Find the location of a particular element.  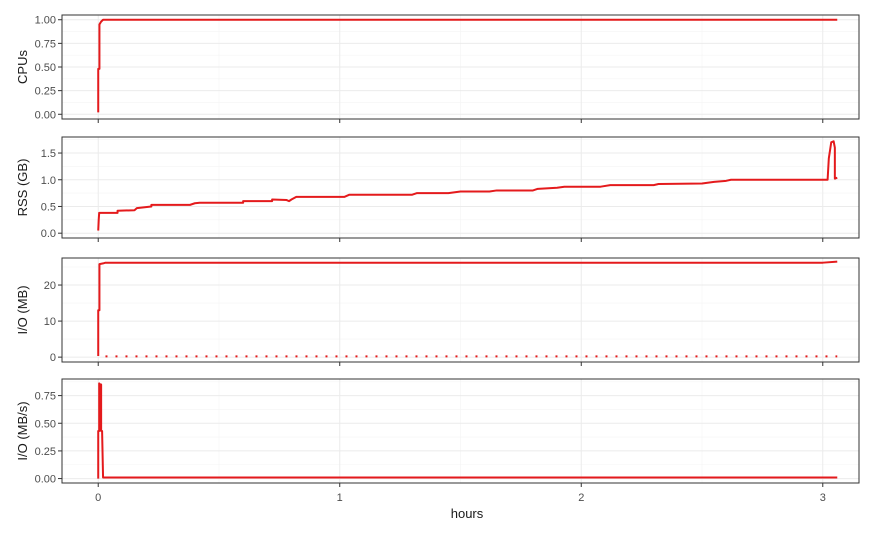

y-axis-title: CPUs is located at coordinates (22, 67).